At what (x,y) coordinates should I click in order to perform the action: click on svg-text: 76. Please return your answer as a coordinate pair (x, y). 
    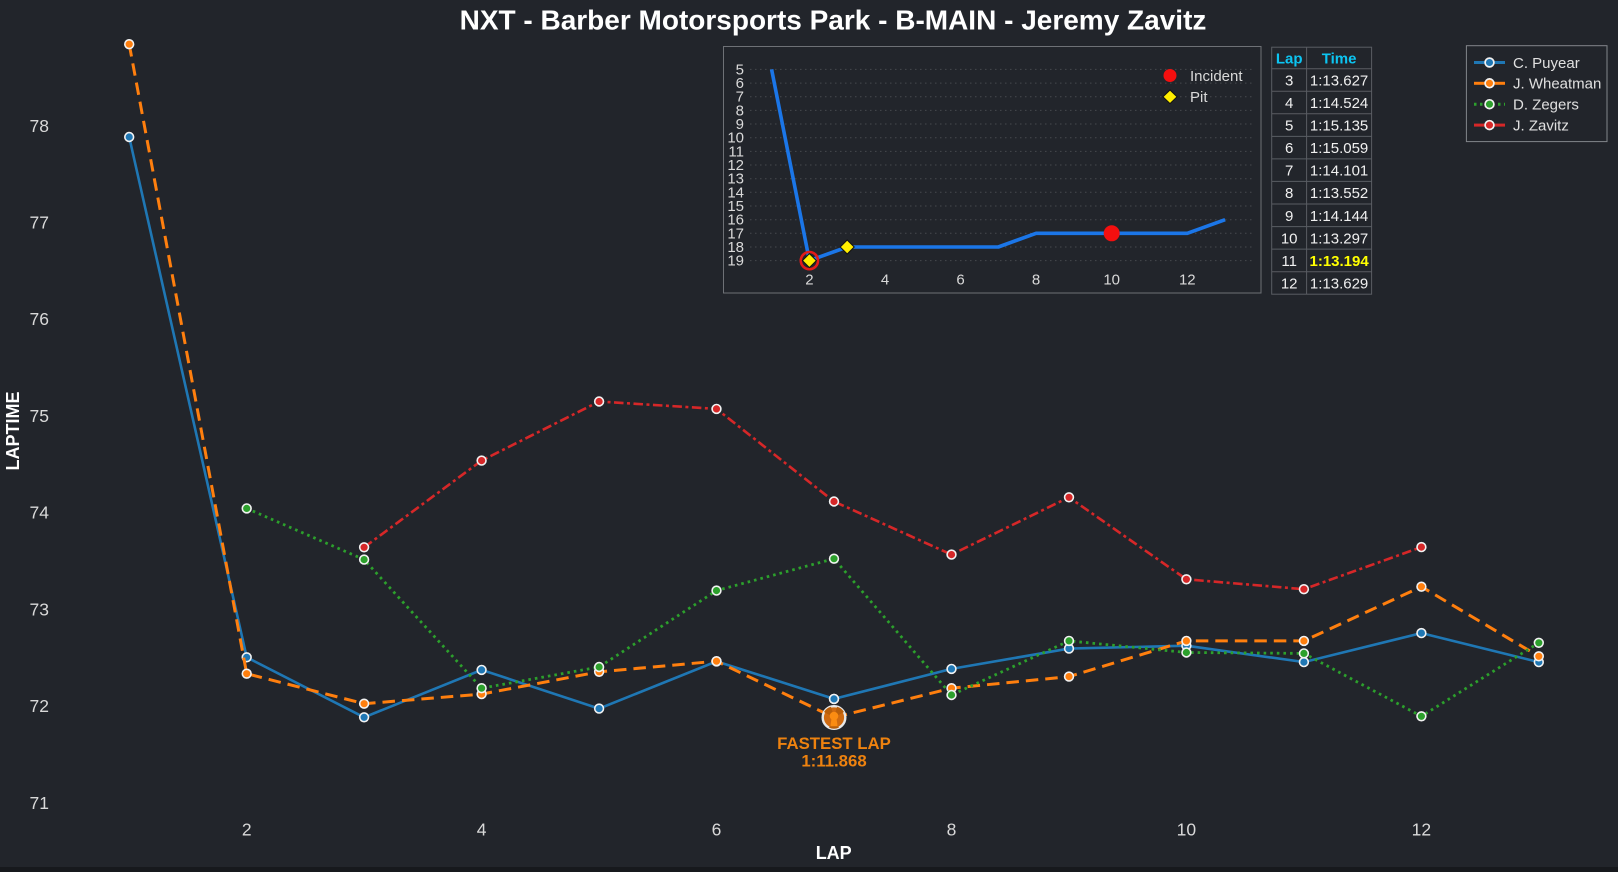
    Looking at the image, I should click on (39, 319).